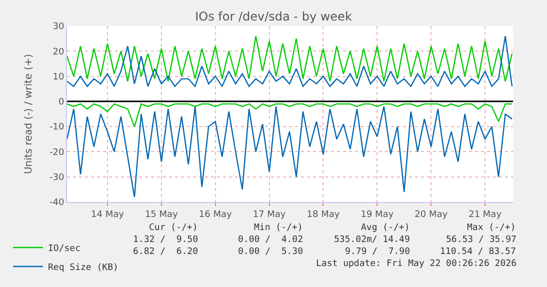  Describe the element at coordinates (56, 127) in the screenshot. I see `y-tick-label: -10` at that location.